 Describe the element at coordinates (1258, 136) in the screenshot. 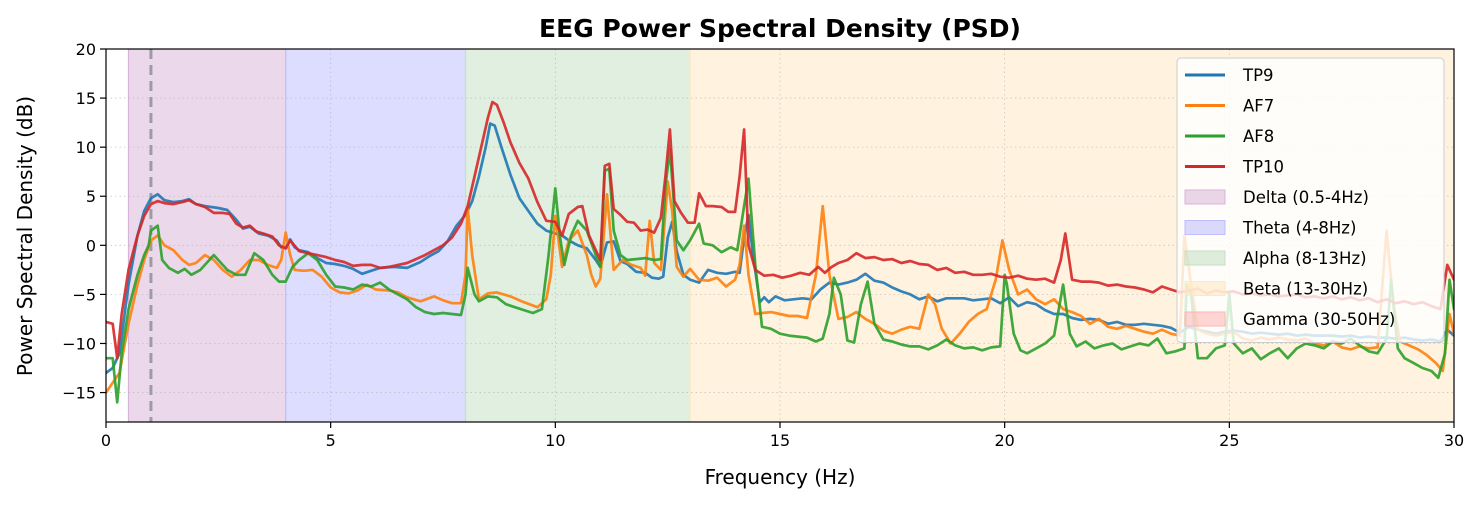

I see `legend-label-af8: AF8` at that location.